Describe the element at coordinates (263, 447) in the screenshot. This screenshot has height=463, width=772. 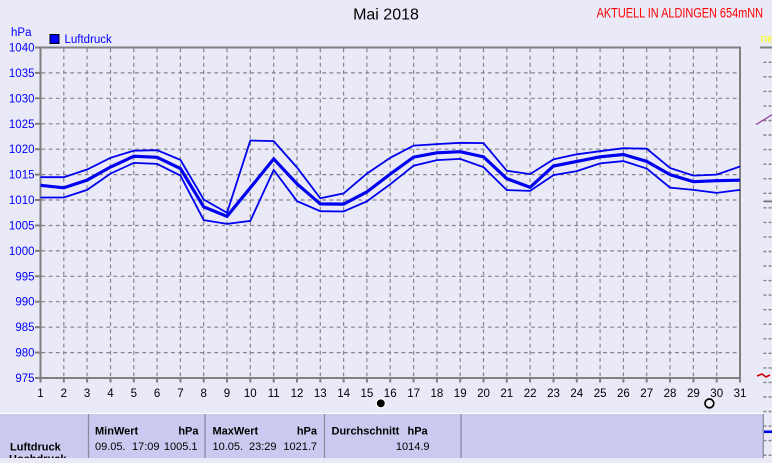
I see `svg-text: 23:29` at that location.